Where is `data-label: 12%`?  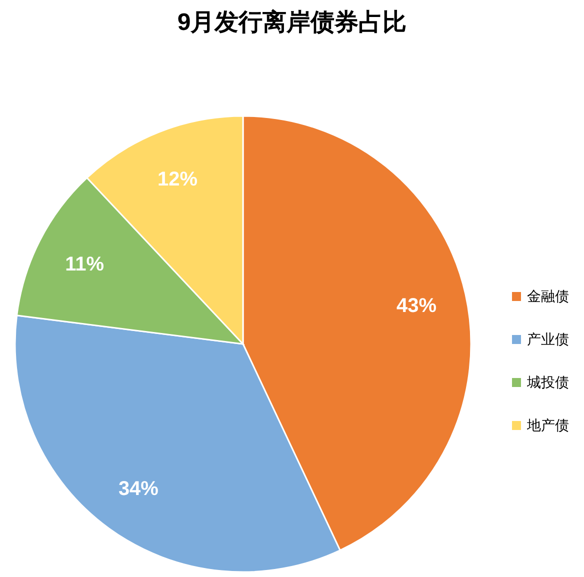
data-label: 12% is located at coordinates (178, 179).